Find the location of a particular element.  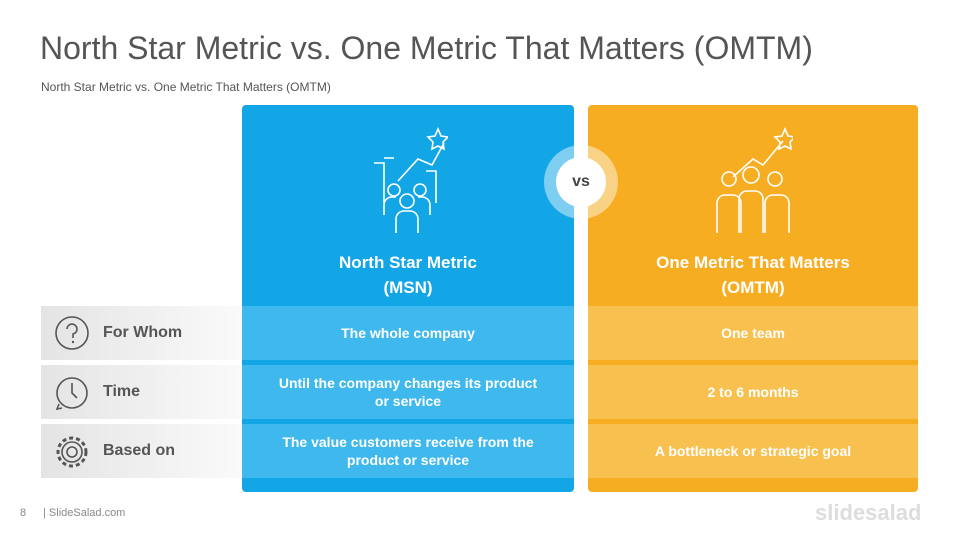

row-label: For Whom is located at coordinates (141, 333).